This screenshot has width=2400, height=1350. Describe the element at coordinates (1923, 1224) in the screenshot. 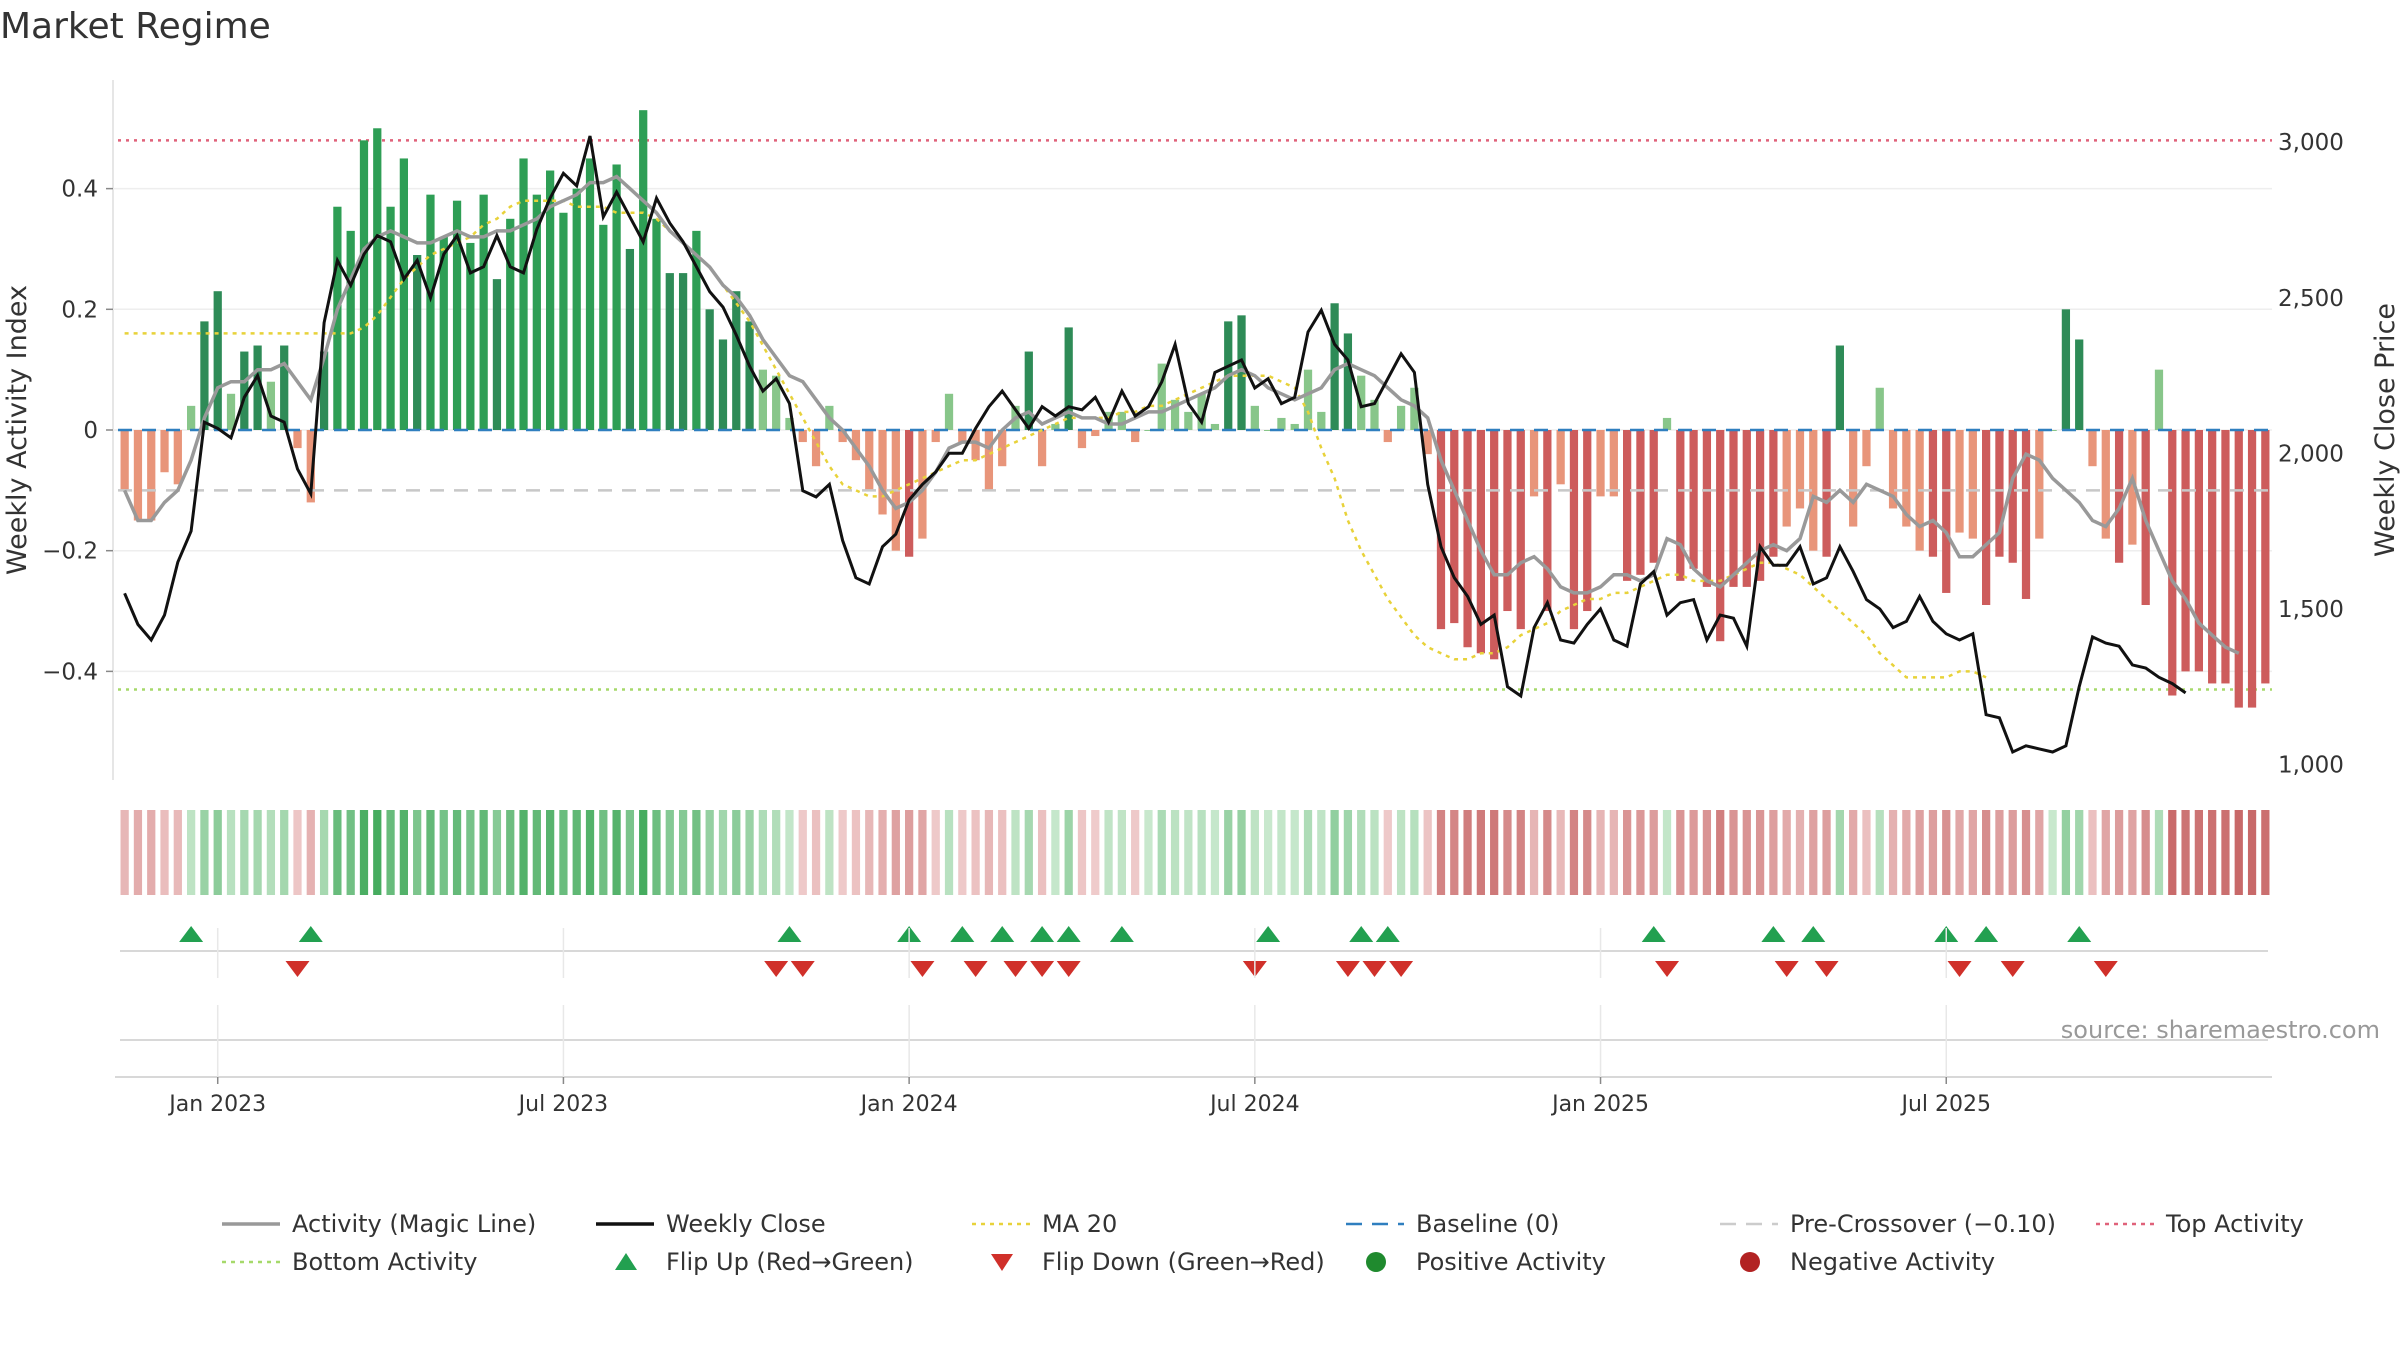

I see `legend-label: Pre-Crossover (−0.10)` at that location.